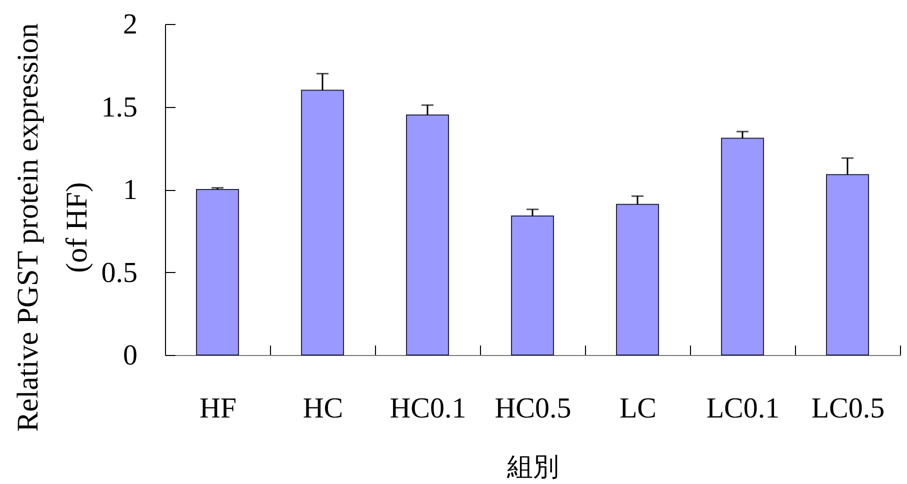 The height and width of the screenshot is (484, 907). I want to click on y-tick-label: 1.5, so click(119, 107).